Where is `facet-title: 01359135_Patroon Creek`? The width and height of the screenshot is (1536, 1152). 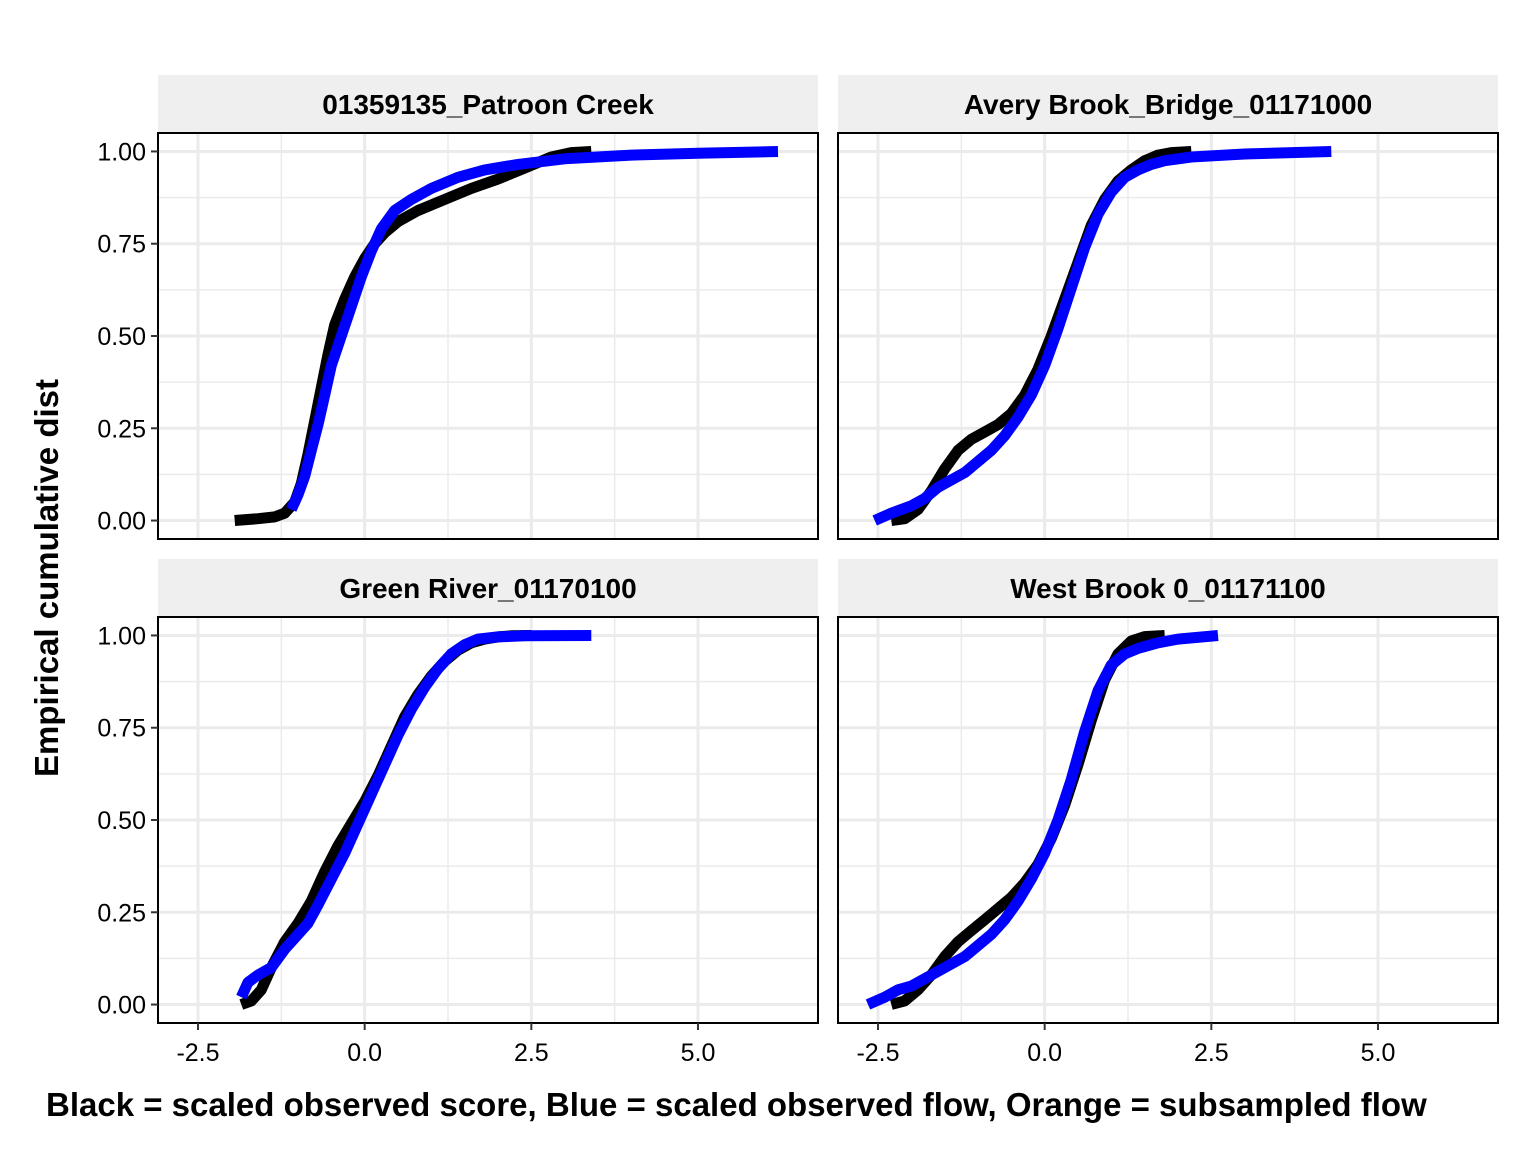
facet-title: 01359135_Patroon Creek is located at coordinates (488, 104).